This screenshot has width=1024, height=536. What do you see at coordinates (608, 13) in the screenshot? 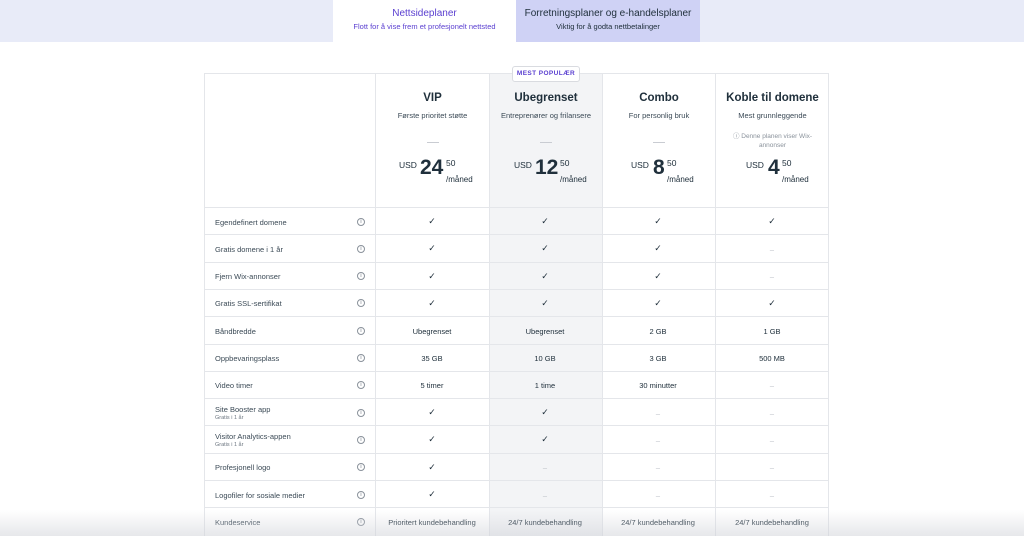
I see `tab-title: Forretningsplaner og e-handelsplaner` at bounding box center [608, 13].